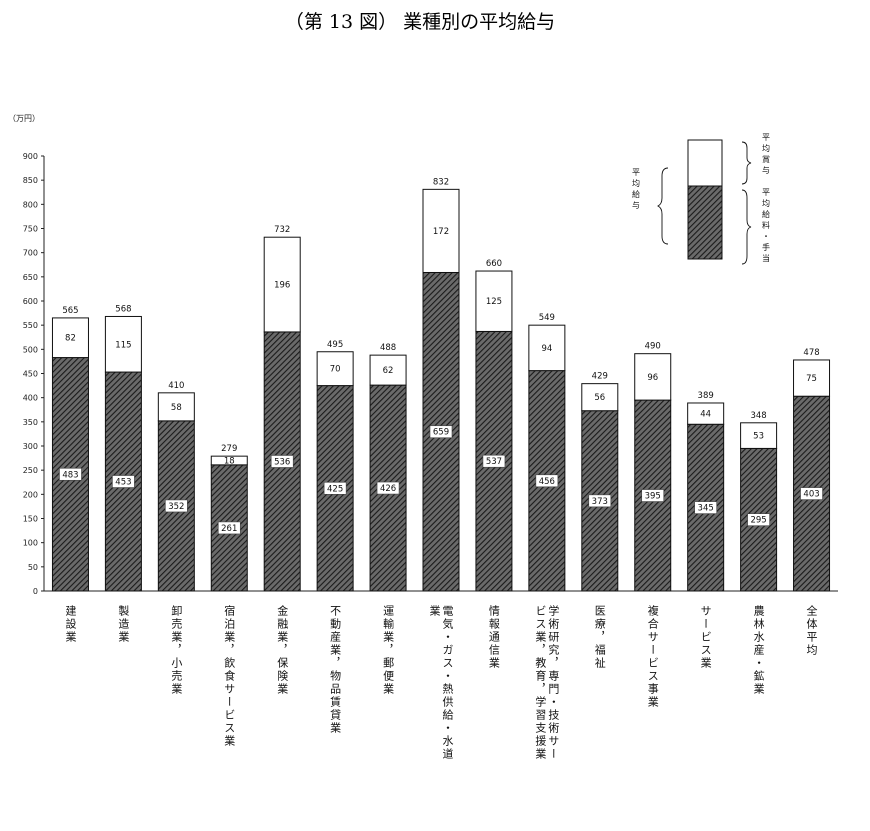 Image resolution: width=870 pixels, height=831 pixels. I want to click on legend-salary-label: 平均給料・手当, so click(766, 226).